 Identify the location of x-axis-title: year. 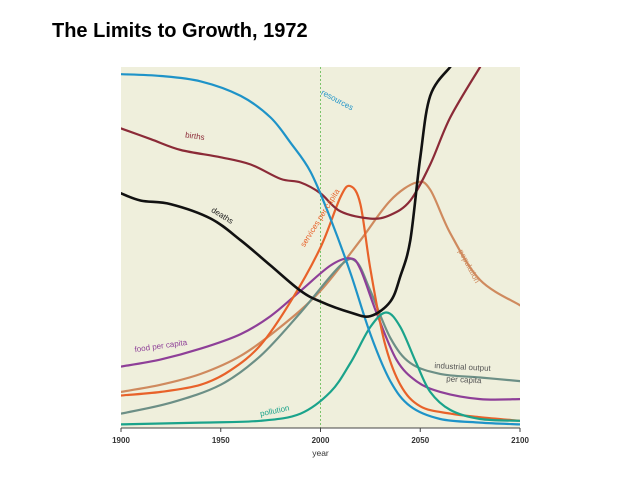
(320, 453).